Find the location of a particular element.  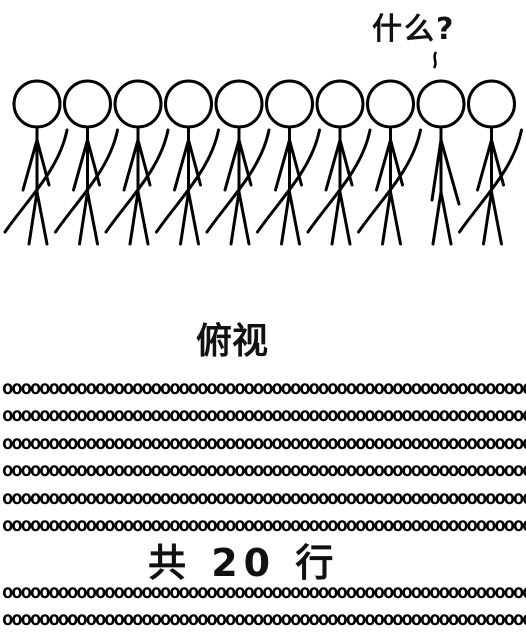

confused-stick-figure is located at coordinates (441, 162).